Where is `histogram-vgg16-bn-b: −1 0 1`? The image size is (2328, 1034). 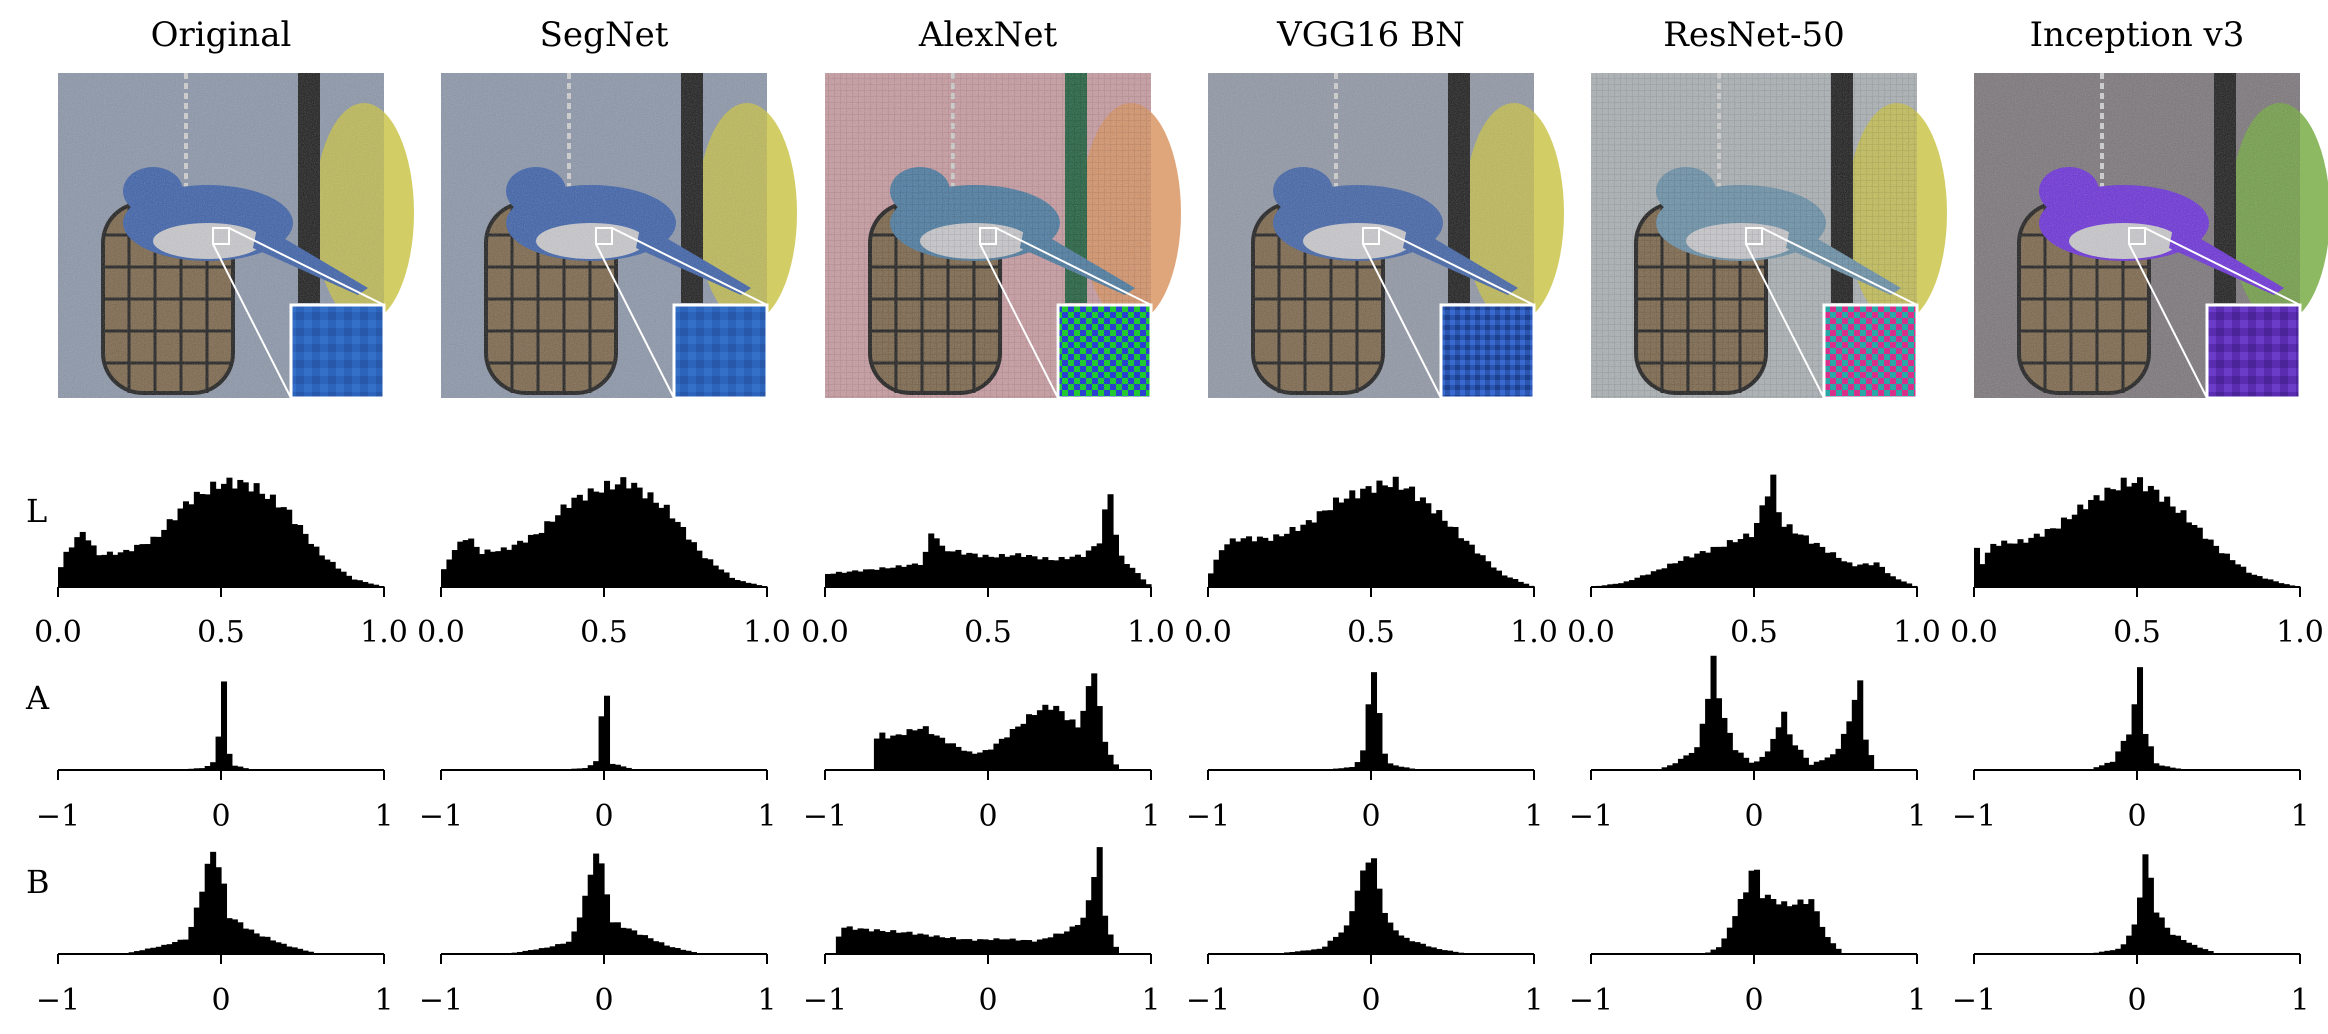 histogram-vgg16-bn-b: −1 0 1 is located at coordinates (1365, 938).